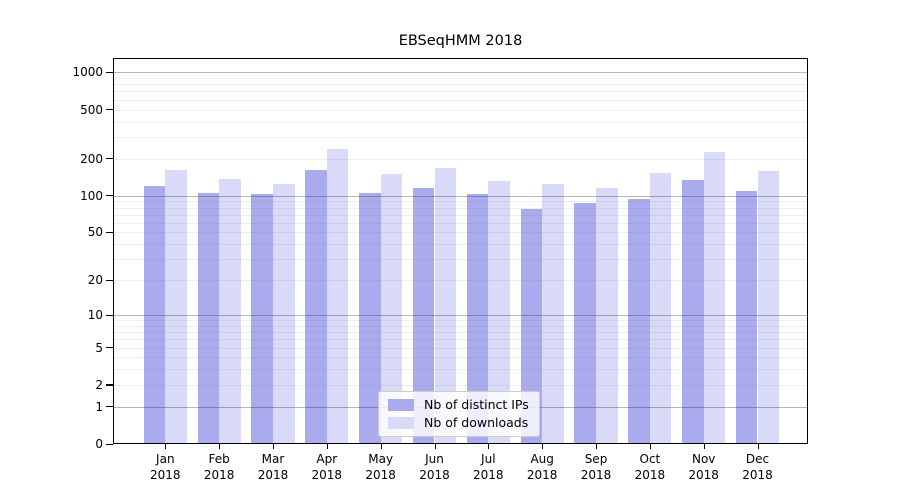 The image size is (900, 500). I want to click on x-tick-label: Oct 2018, so click(650, 467).